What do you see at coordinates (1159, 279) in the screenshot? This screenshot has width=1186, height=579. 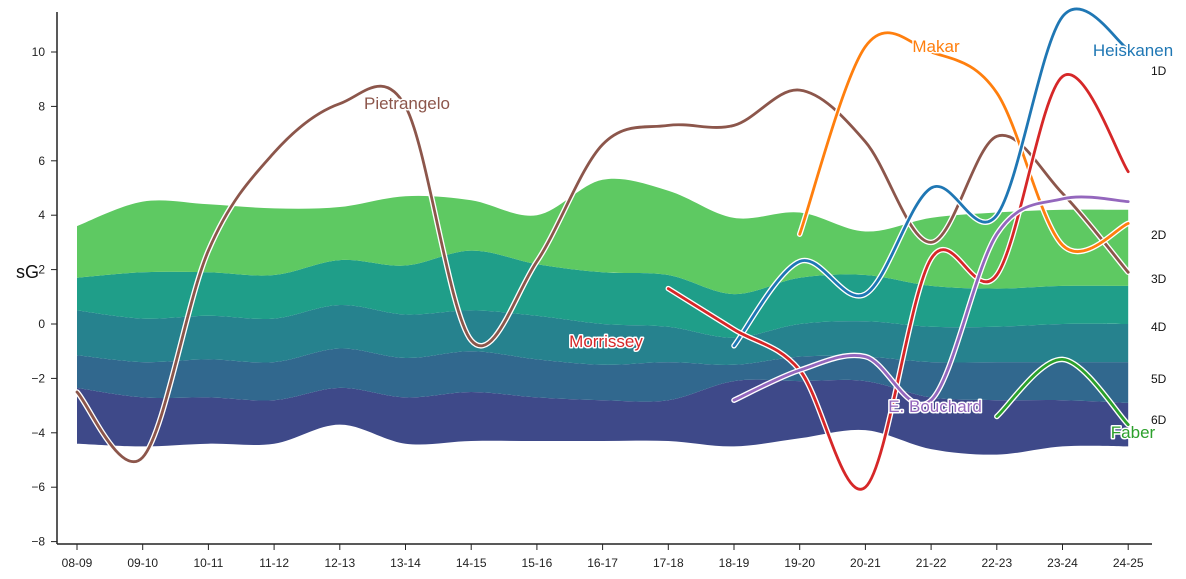 I see `band-label-3d: 3D` at bounding box center [1159, 279].